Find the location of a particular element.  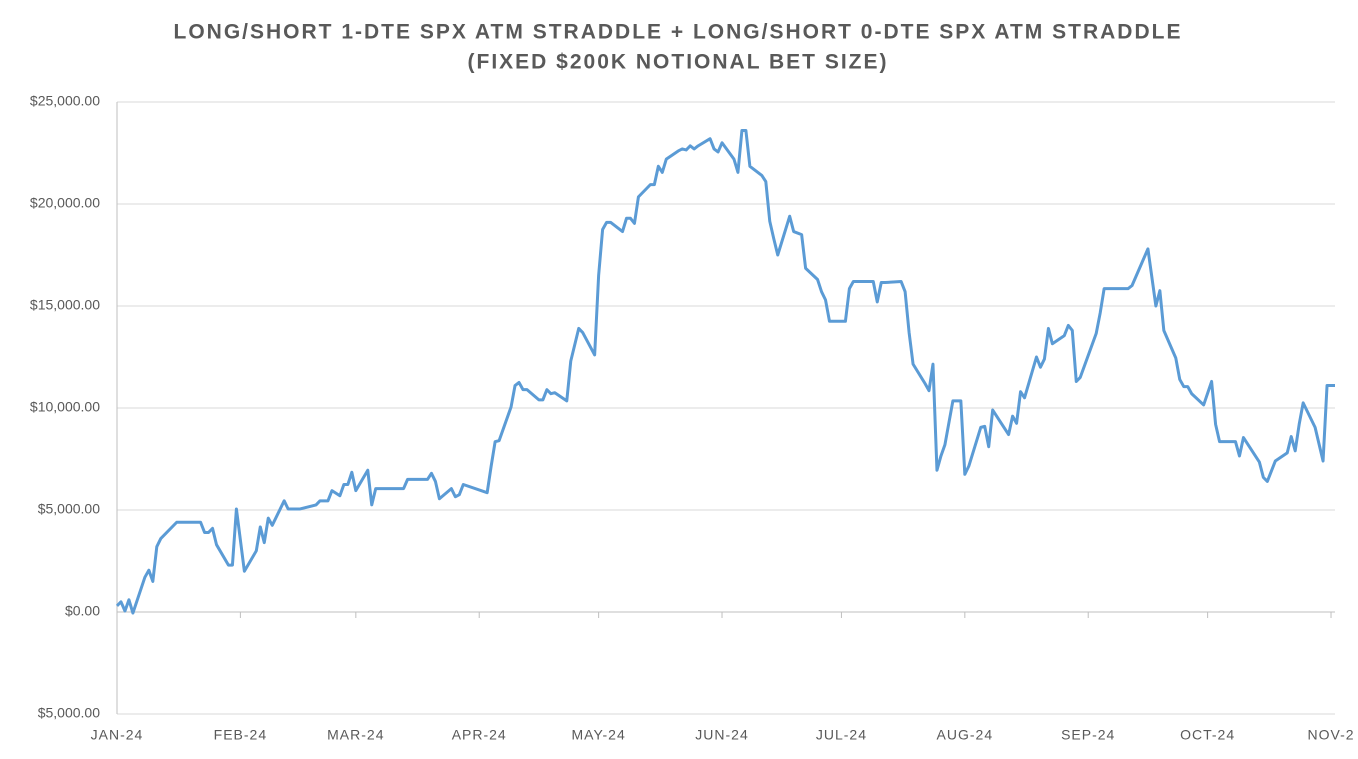

y-tick-label: $0.00 is located at coordinates (82, 611).